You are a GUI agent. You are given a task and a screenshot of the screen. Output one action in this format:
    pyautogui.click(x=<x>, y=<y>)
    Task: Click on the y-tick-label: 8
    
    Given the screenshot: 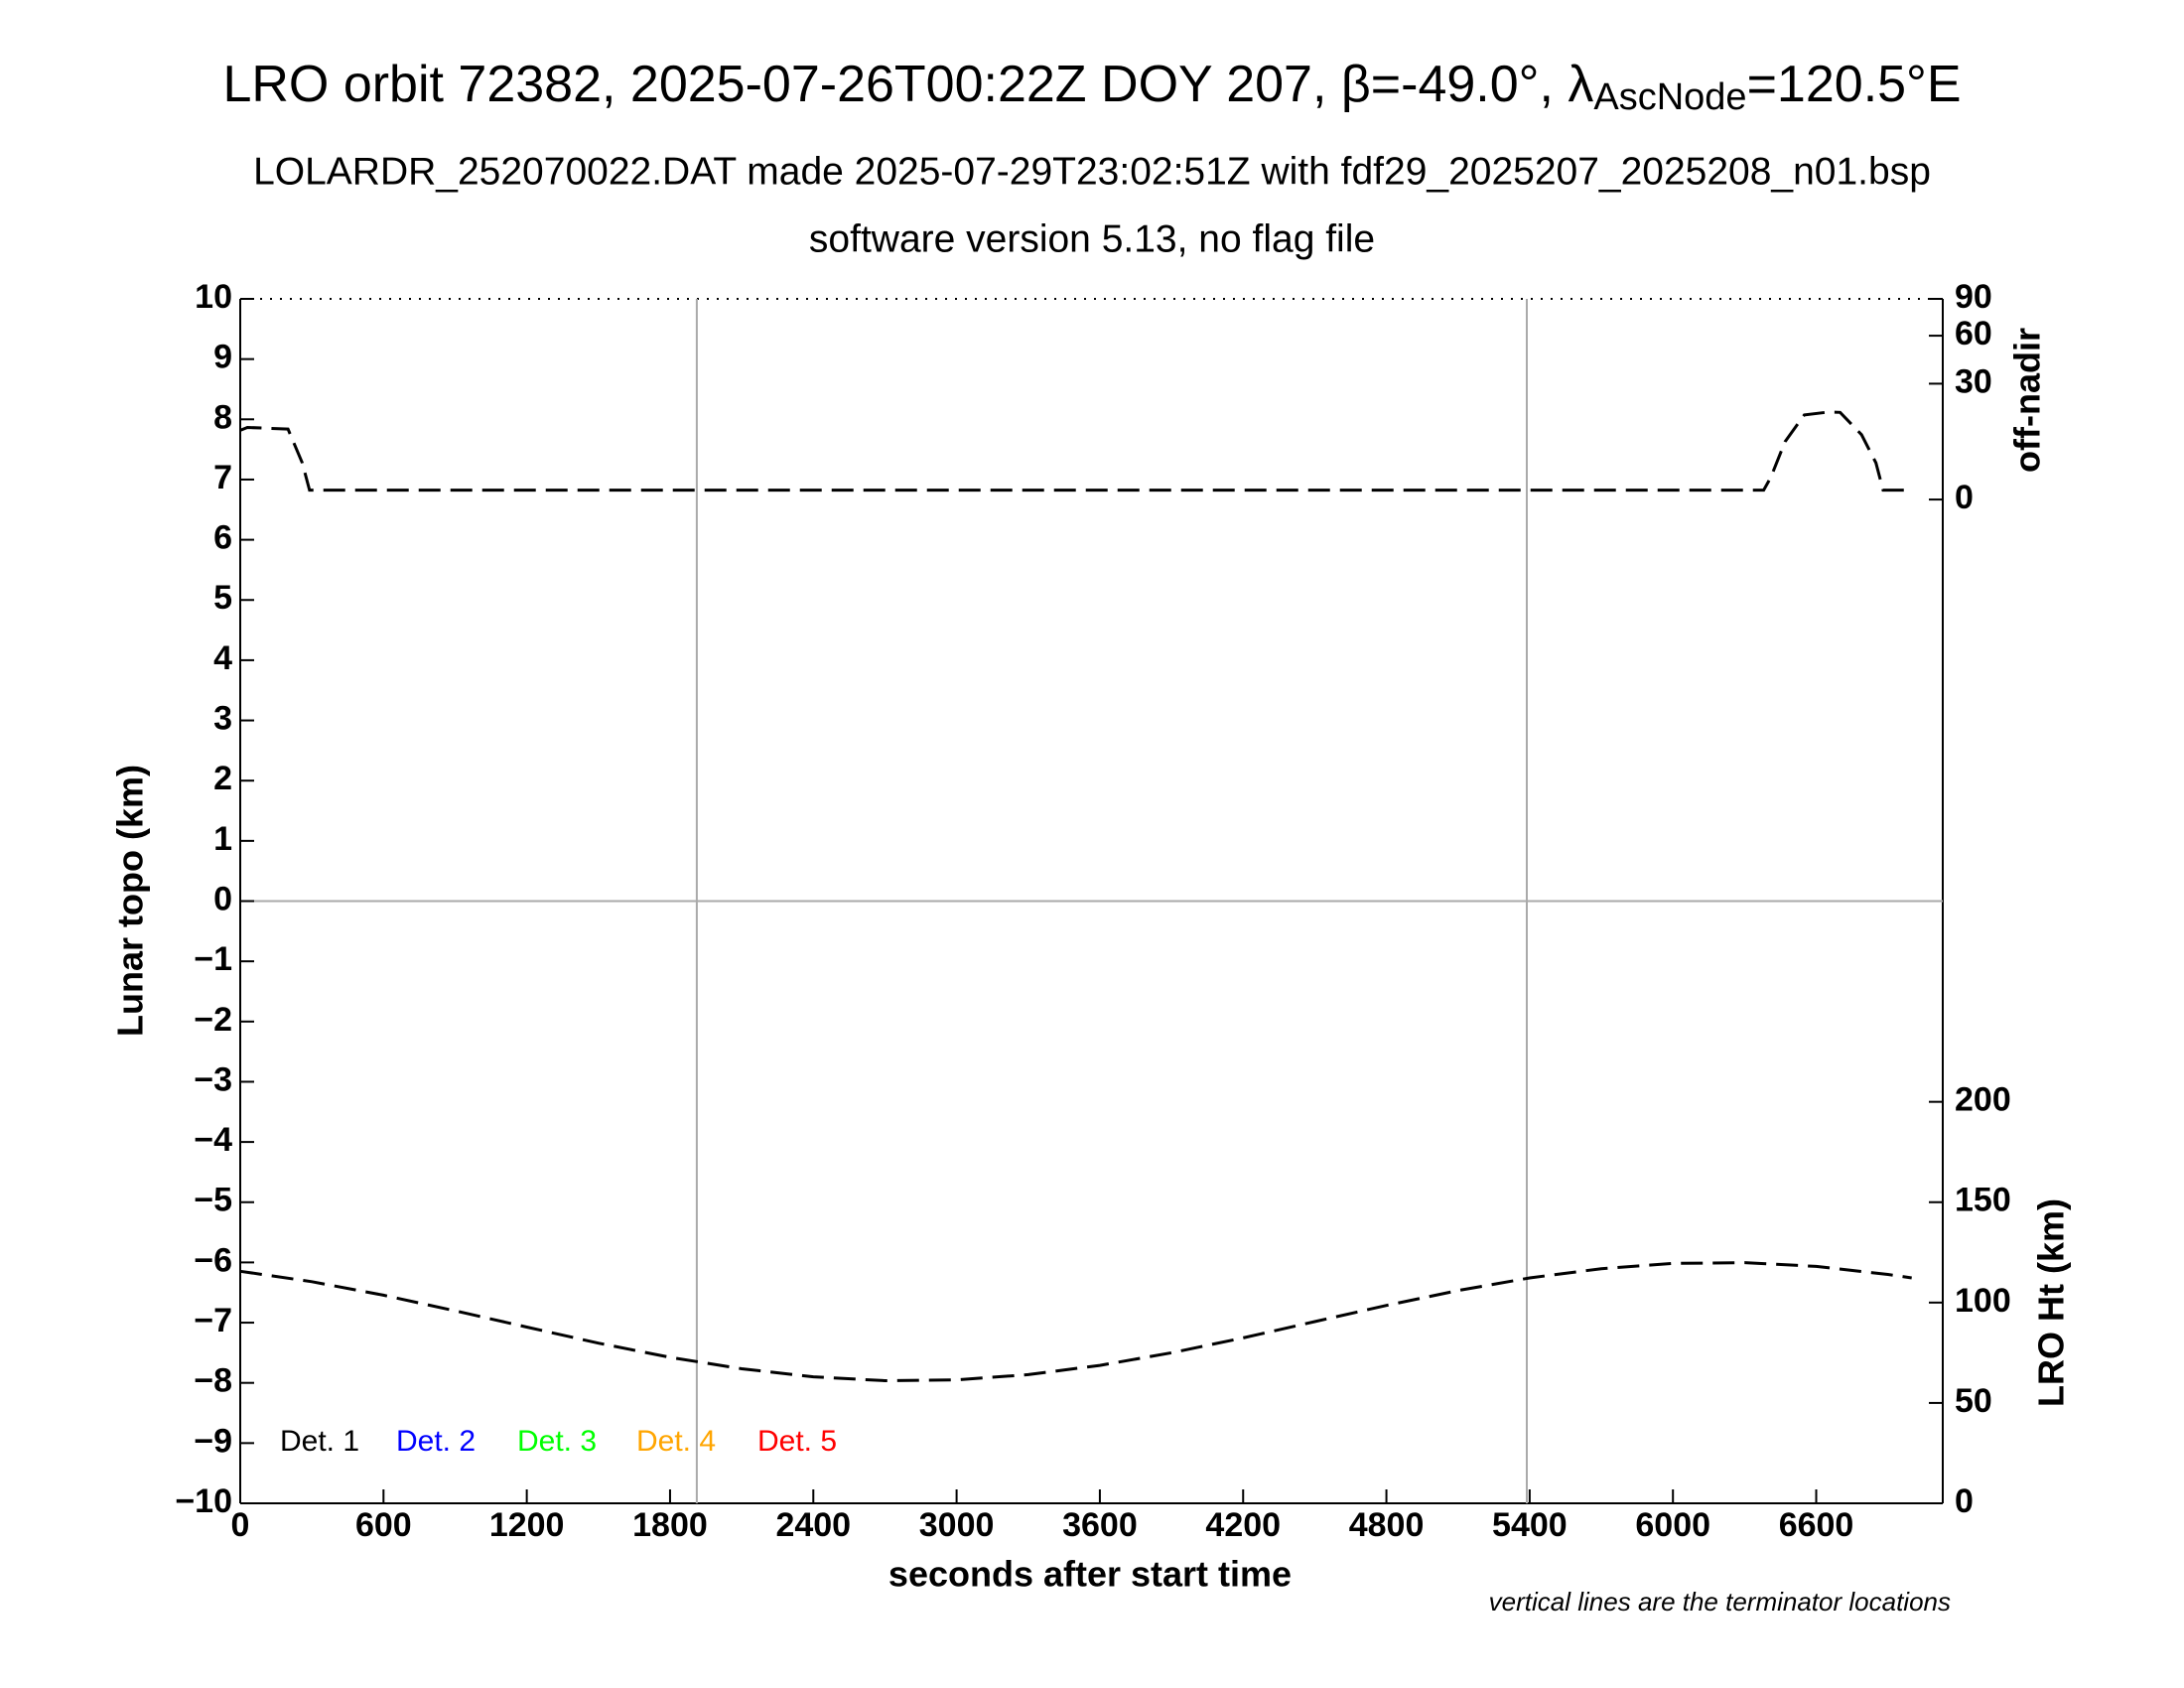 What is the action you would take?
    pyautogui.click(x=222, y=417)
    